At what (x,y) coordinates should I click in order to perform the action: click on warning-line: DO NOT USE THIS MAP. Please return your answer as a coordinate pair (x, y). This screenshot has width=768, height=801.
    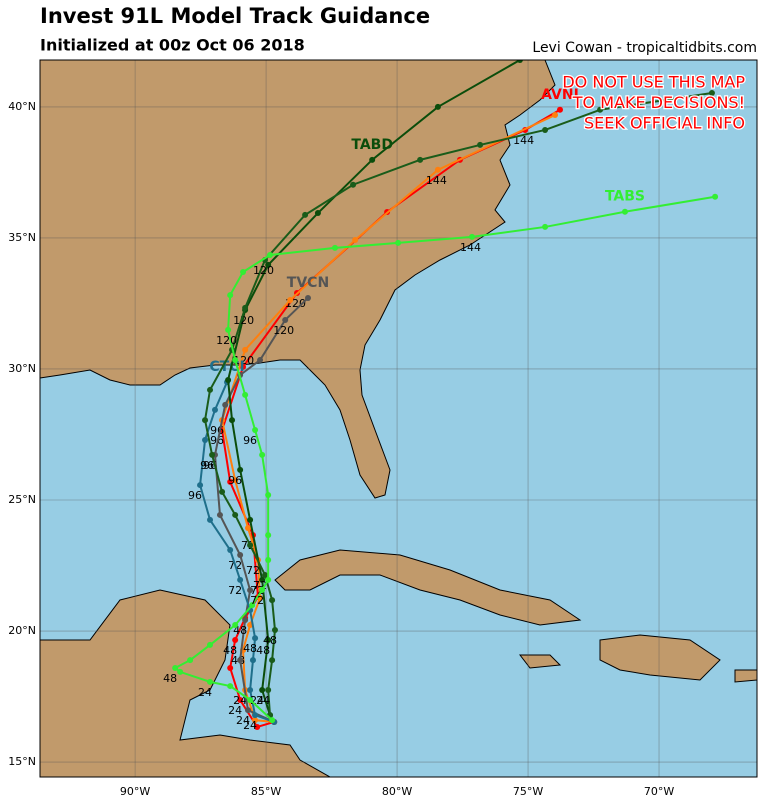
    Looking at the image, I should click on (653, 82).